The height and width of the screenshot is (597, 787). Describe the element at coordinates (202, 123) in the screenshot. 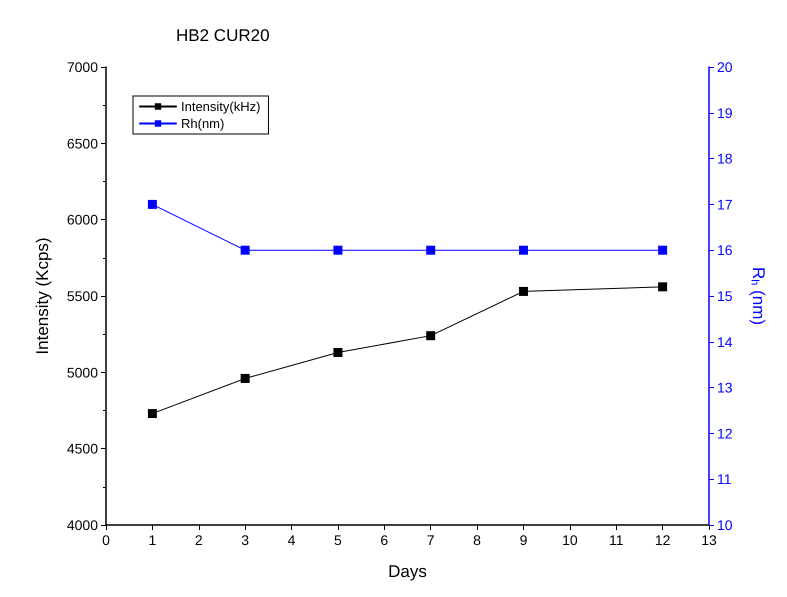

I see `legend-label: Rh(nm)` at that location.